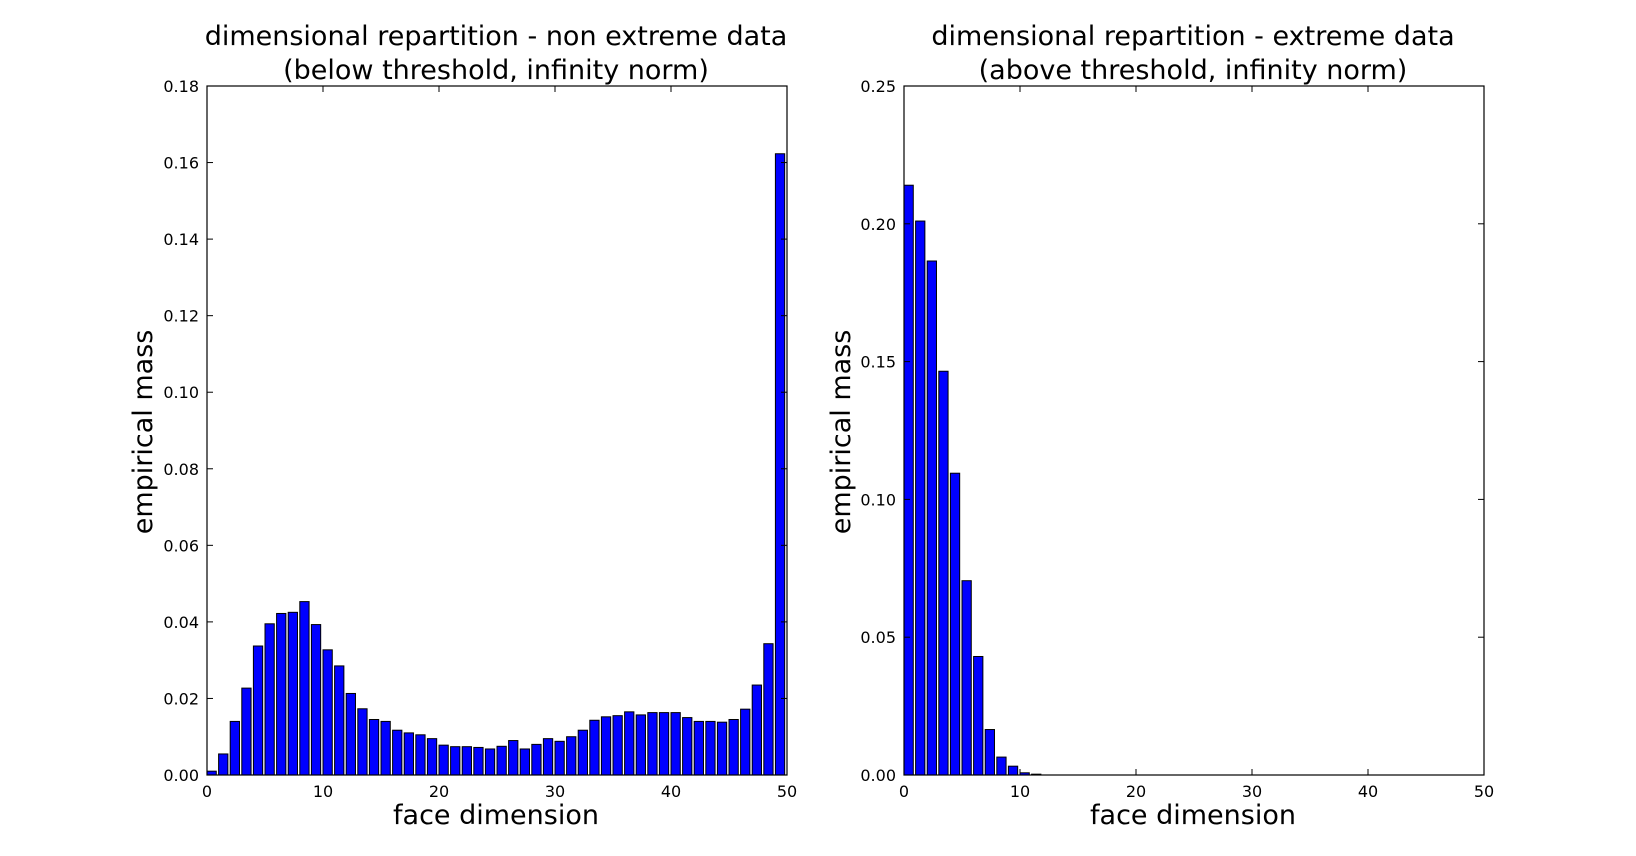 This screenshot has height=856, width=1636. Describe the element at coordinates (972, 480) in the screenshot. I see `bar-group` at that location.